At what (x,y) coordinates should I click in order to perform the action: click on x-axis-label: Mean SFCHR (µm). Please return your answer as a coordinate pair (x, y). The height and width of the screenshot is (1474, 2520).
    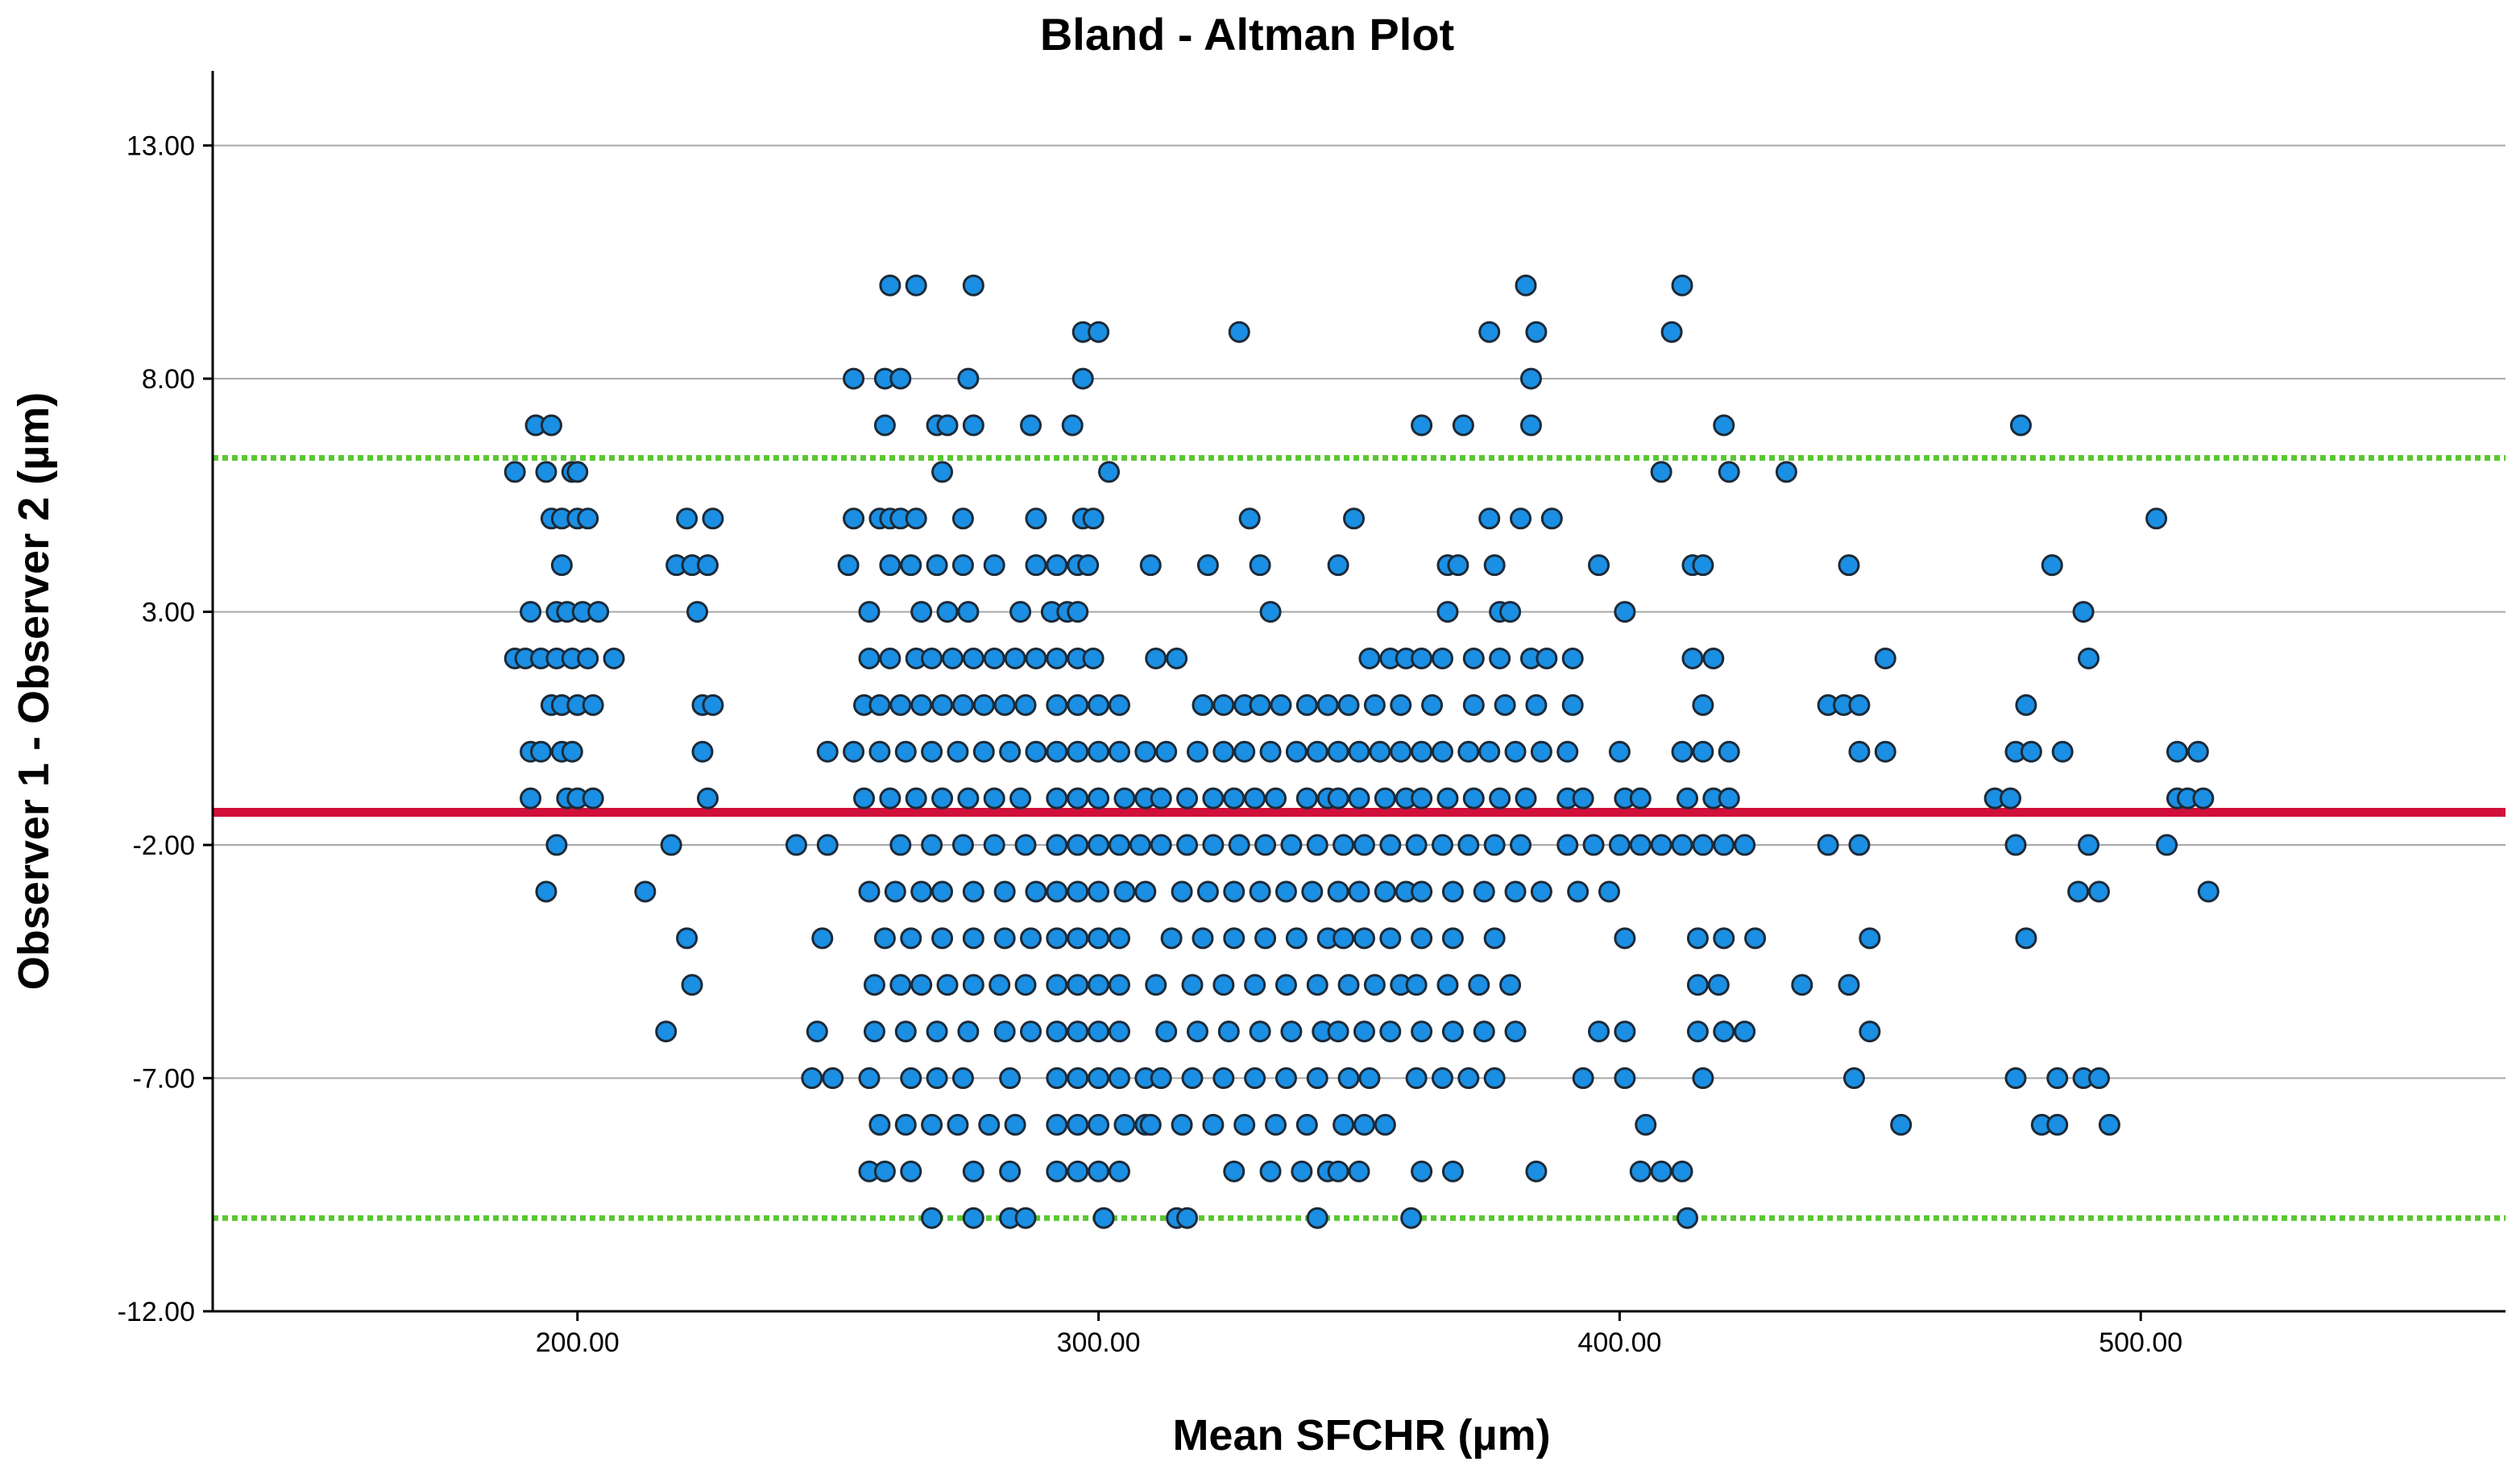
    Looking at the image, I should click on (1361, 1436).